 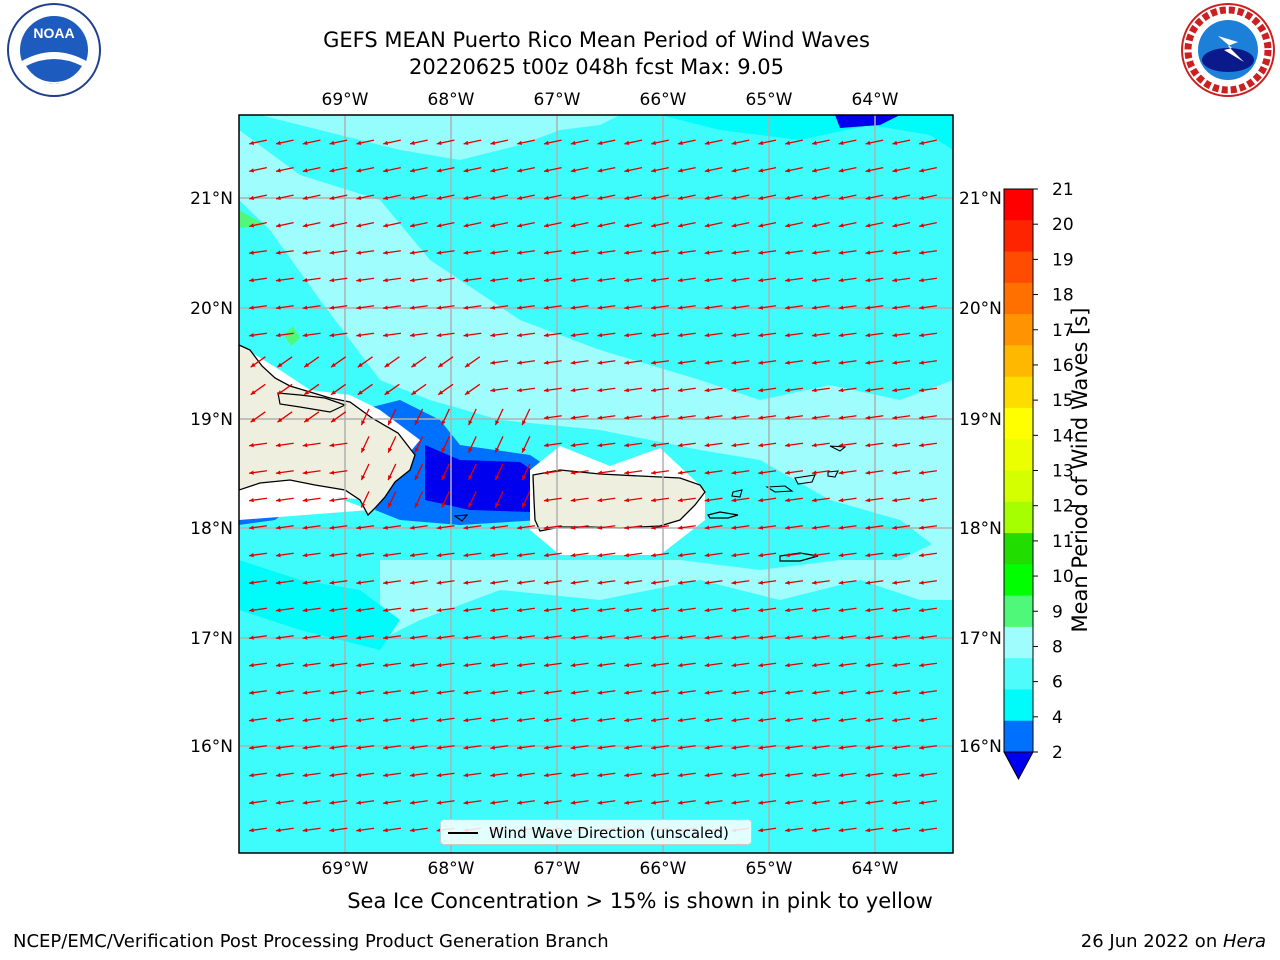 What do you see at coordinates (1057, 718) in the screenshot?
I see `colorbar-tick-label: 4` at bounding box center [1057, 718].